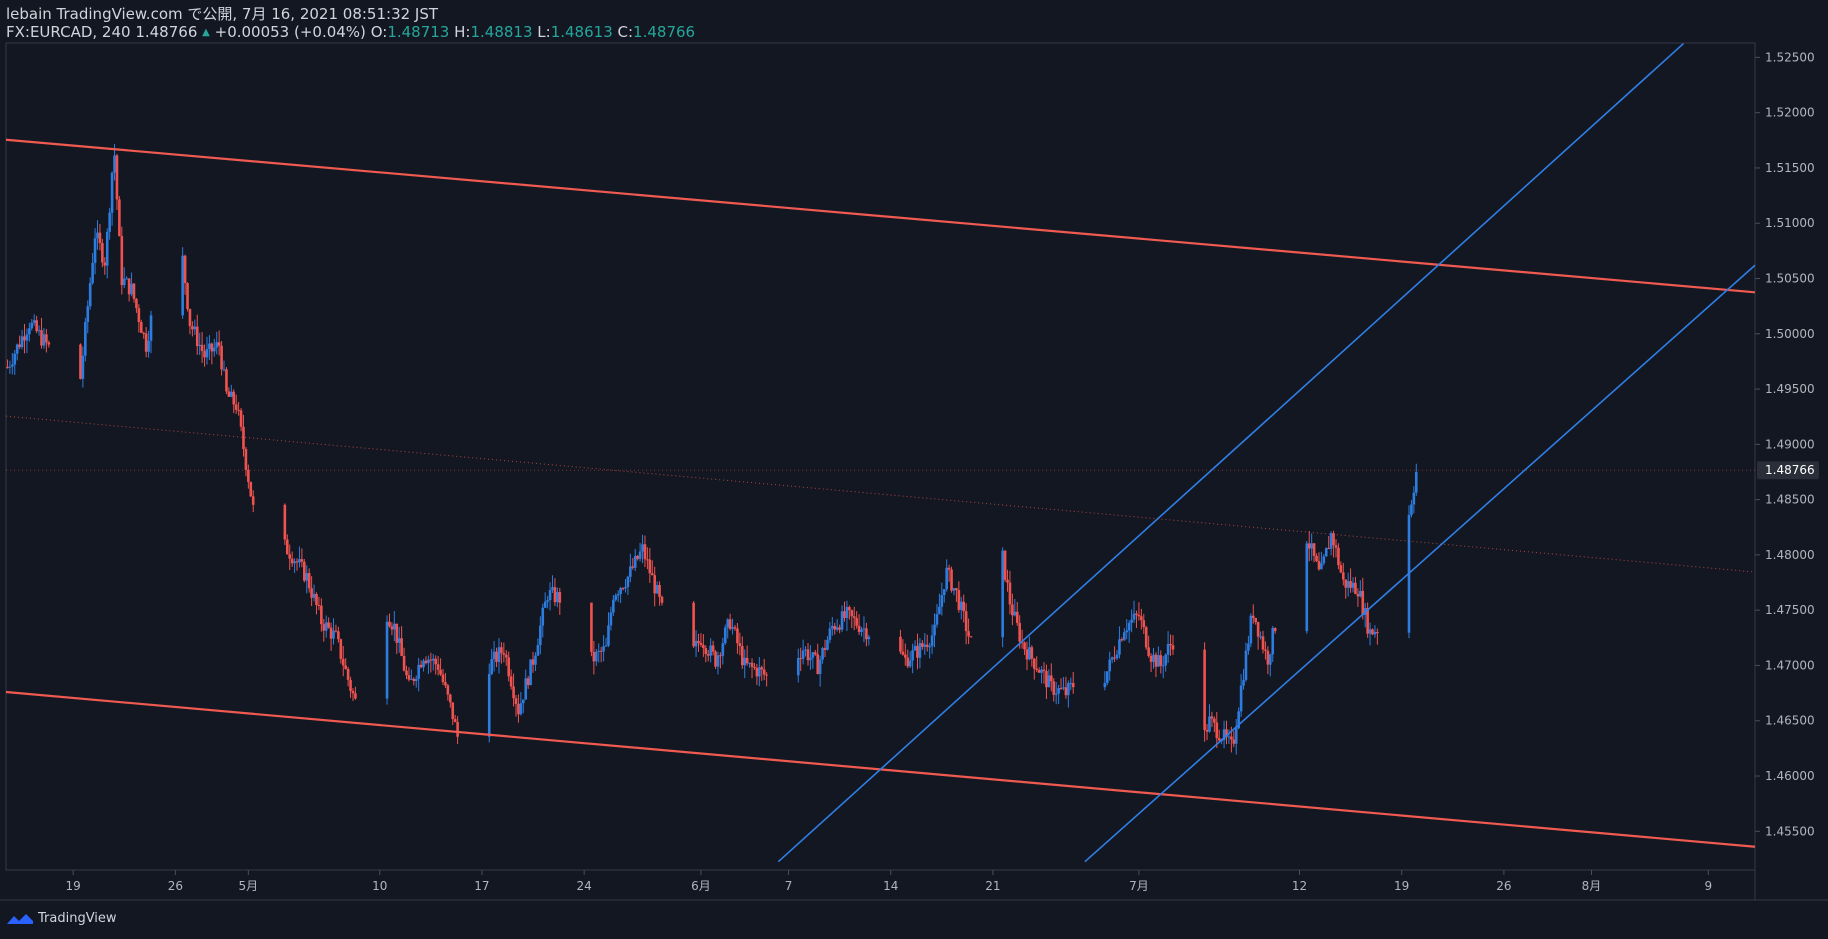 The image size is (1828, 939). Describe the element at coordinates (68, 32) in the screenshot. I see `symbol-label: FX:EURCAD, 240` at that location.